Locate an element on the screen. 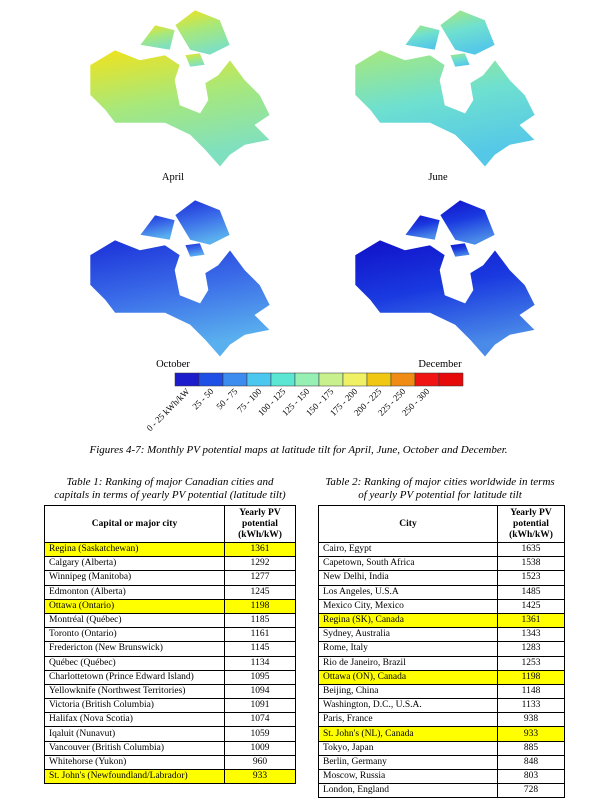 This screenshot has height=806, width=597. value-cell: 1292 is located at coordinates (260, 564).